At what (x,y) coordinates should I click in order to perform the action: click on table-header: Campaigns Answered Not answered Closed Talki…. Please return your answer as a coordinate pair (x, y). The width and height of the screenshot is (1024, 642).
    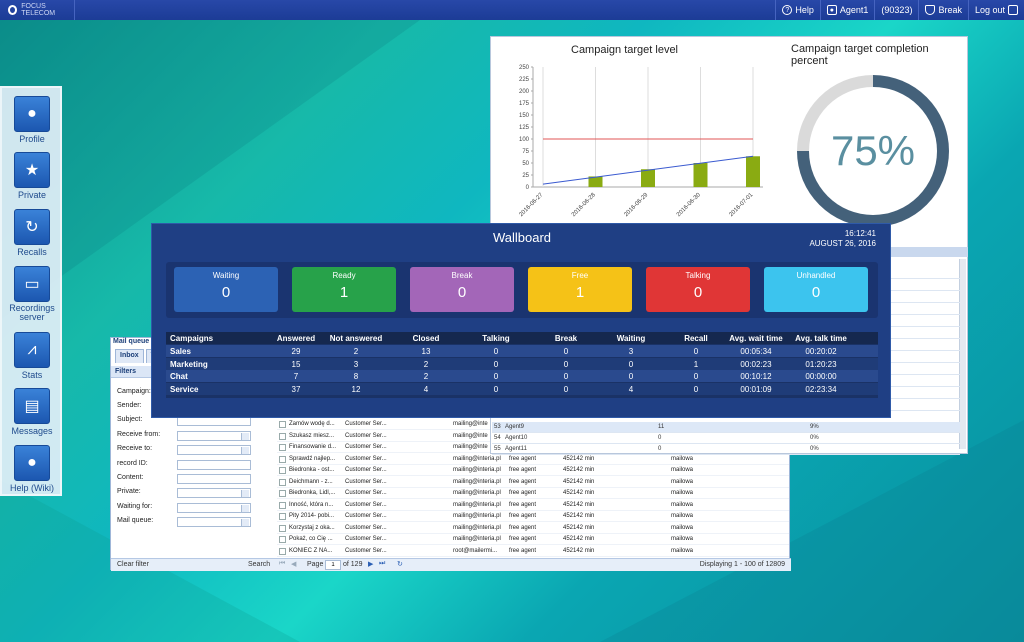
    Looking at the image, I should click on (522, 338).